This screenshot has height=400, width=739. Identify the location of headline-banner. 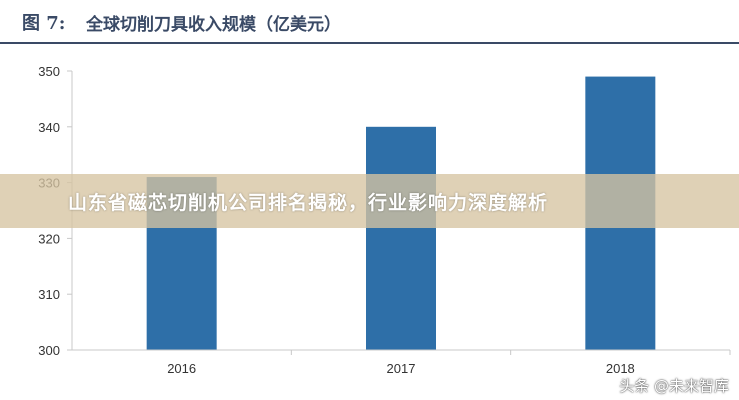
(369, 201).